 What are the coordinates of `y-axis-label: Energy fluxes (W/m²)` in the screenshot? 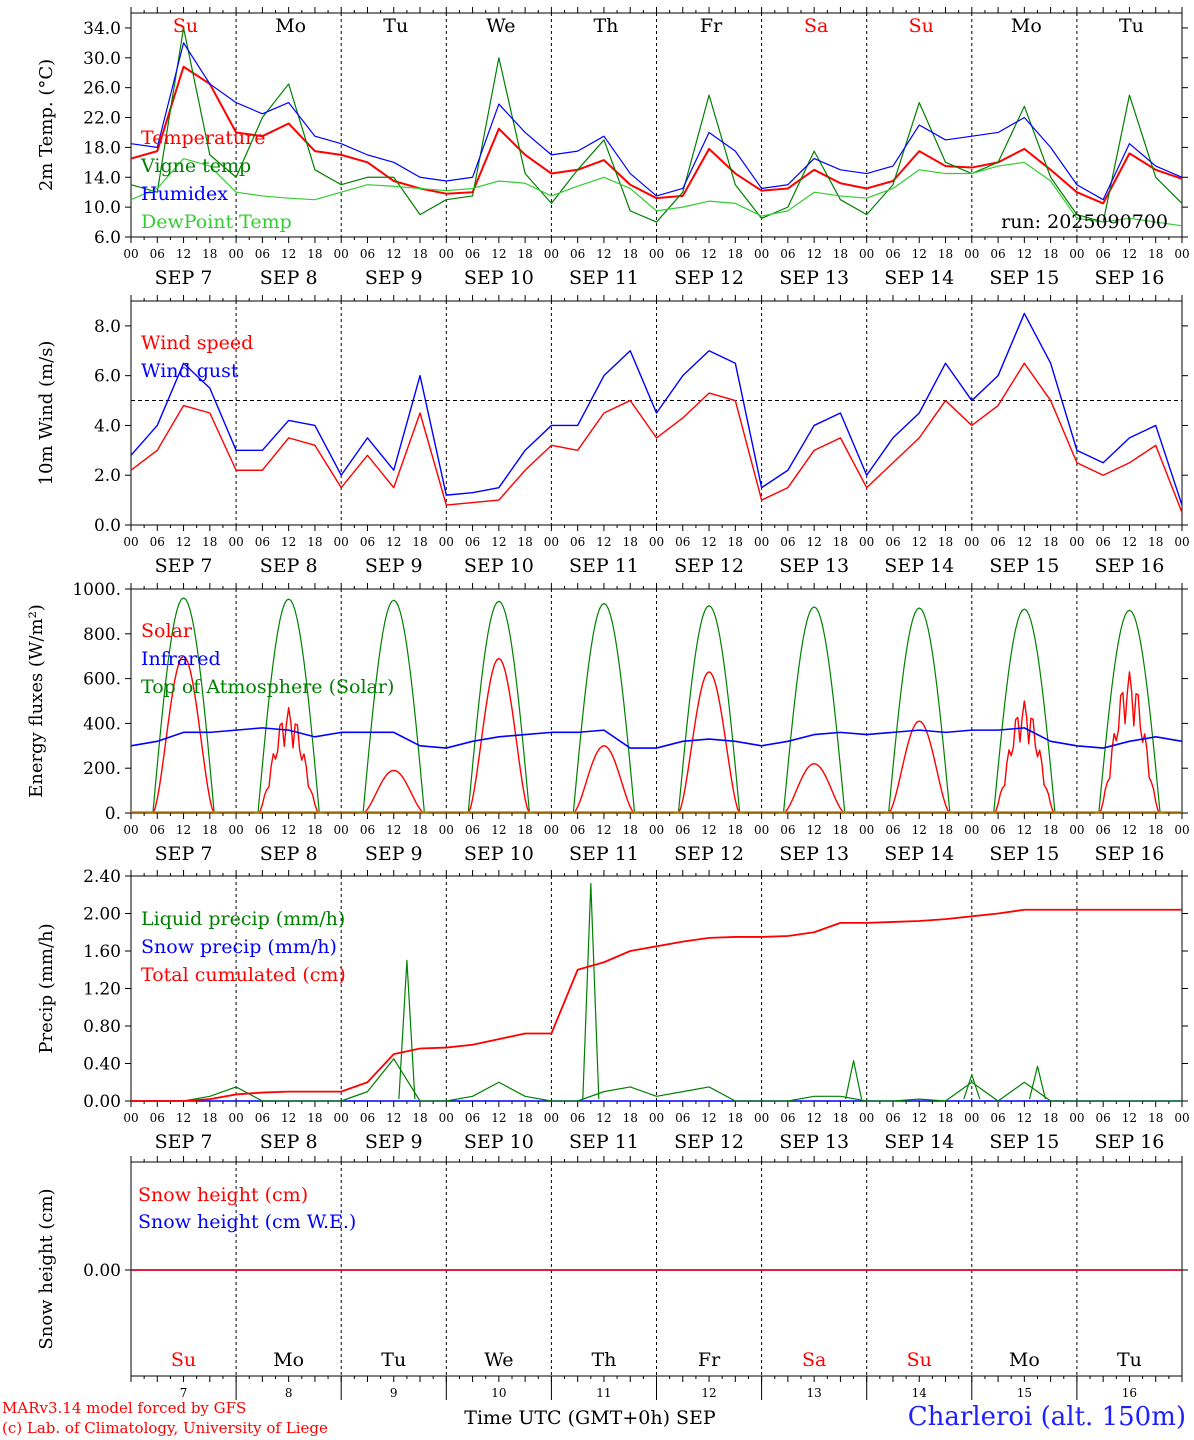 It's located at (36, 701).